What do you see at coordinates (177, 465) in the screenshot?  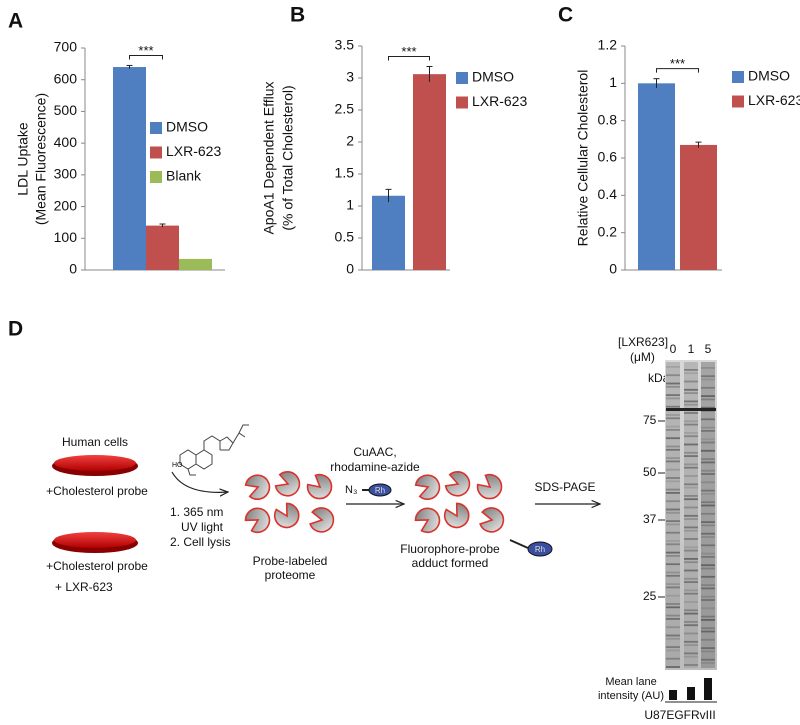 I see `molecule-atom: HO` at bounding box center [177, 465].